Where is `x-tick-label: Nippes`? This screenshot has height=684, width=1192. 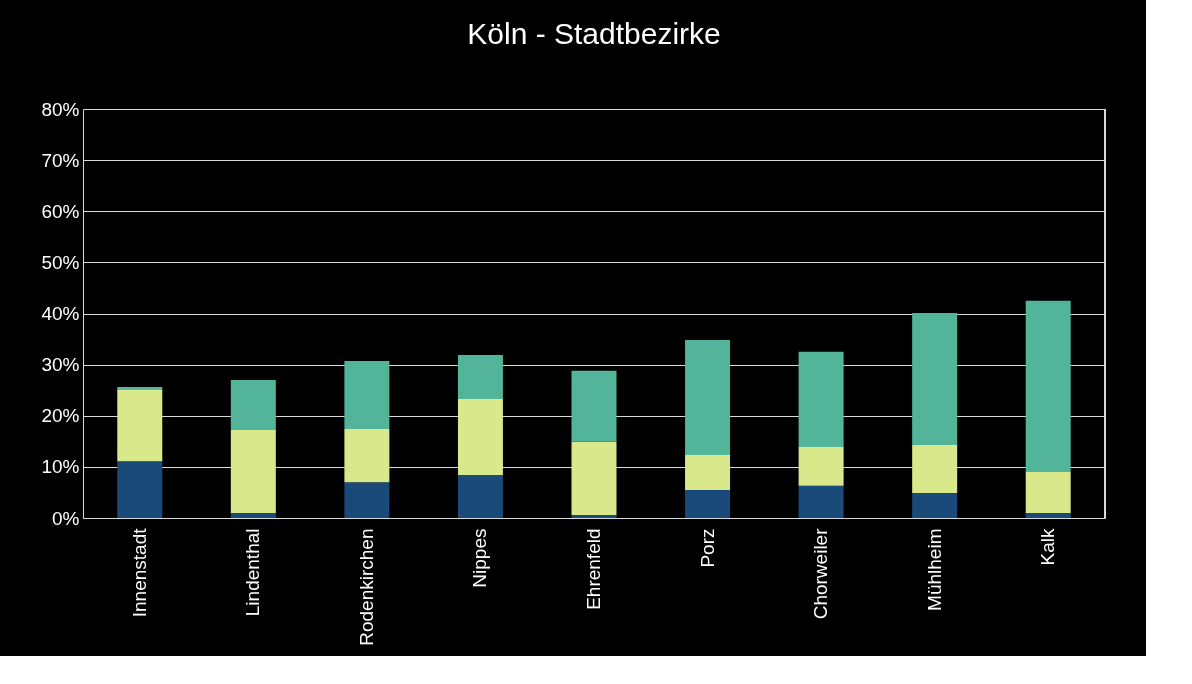 x-tick-label: Nippes is located at coordinates (480, 558).